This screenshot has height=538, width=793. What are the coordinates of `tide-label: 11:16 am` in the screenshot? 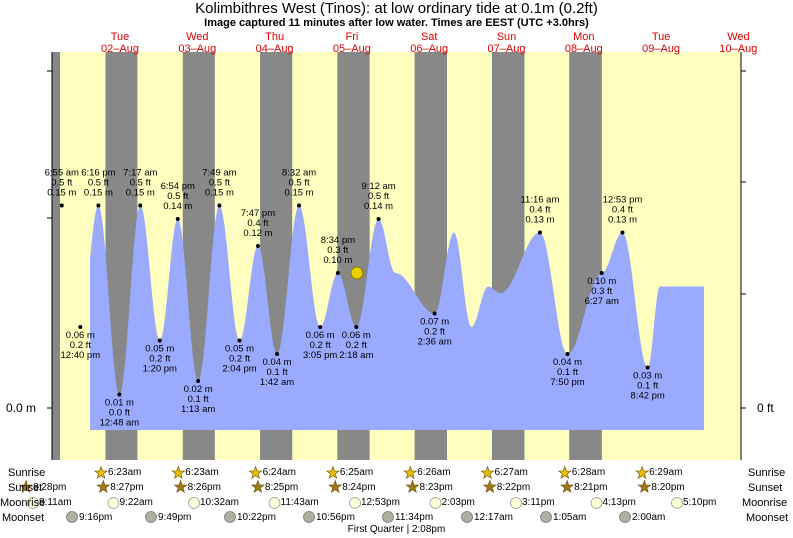 It's located at (539, 200).